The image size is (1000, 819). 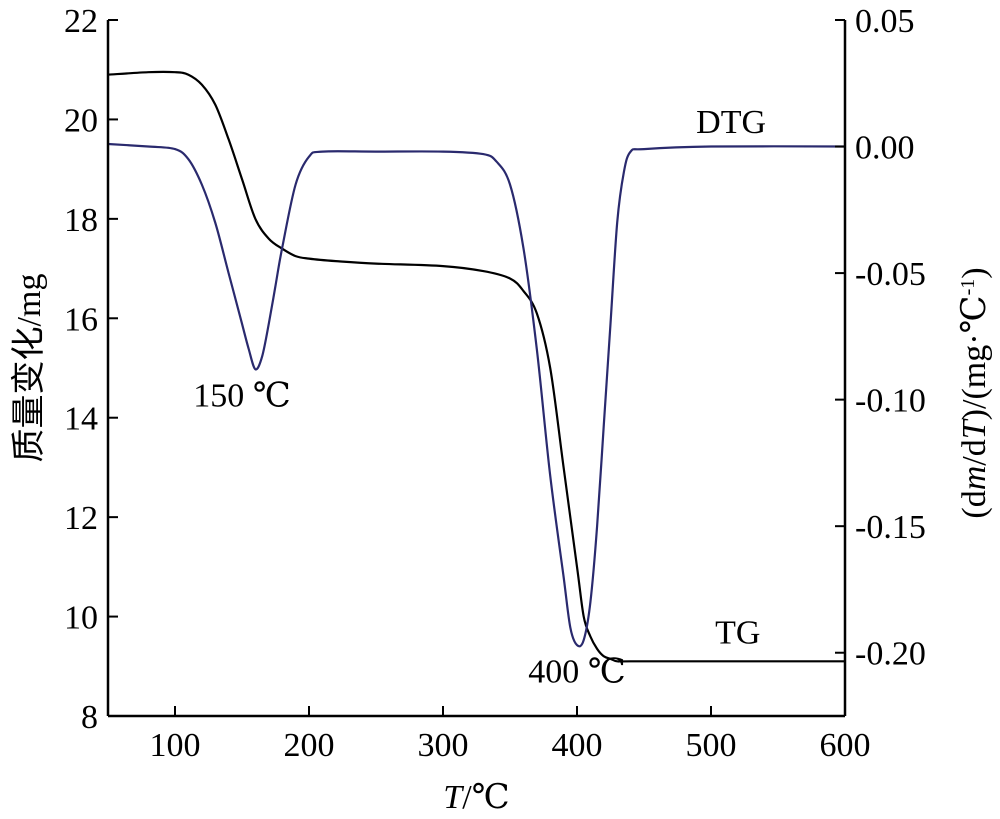 I want to click on x-axis-title-unit: /℃, so click(x=485, y=797).